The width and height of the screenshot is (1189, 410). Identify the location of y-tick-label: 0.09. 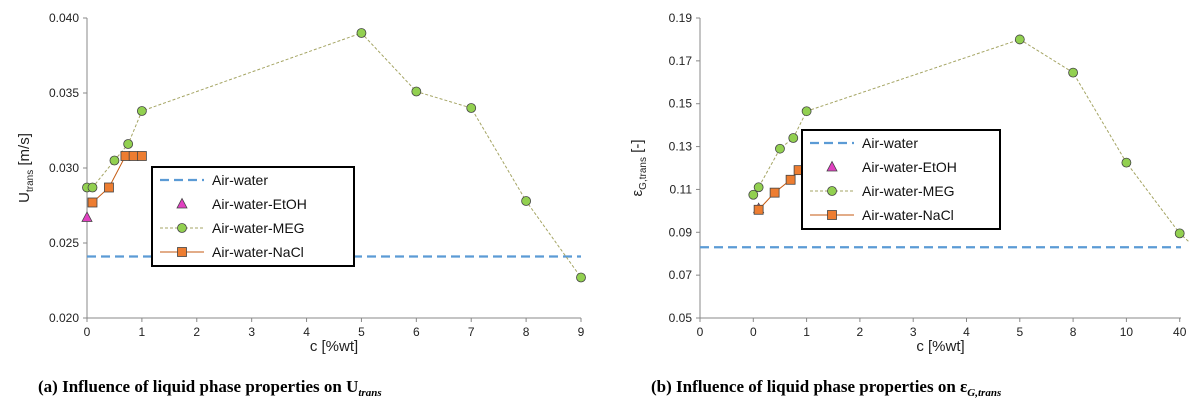
(681, 232).